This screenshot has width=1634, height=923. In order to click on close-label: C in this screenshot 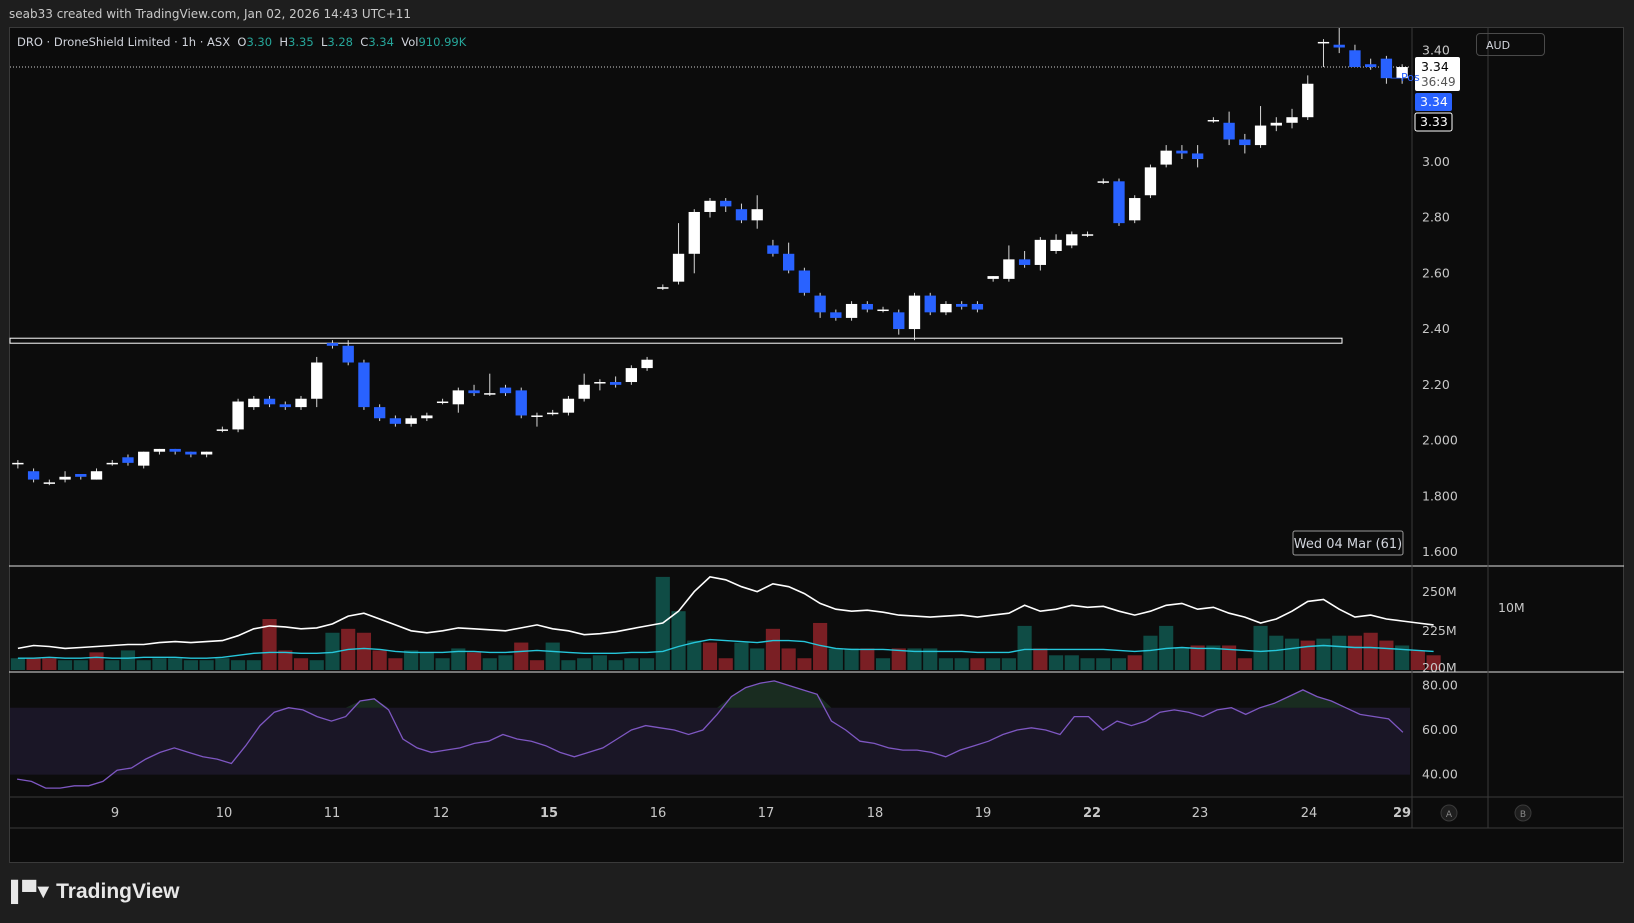, I will do `click(364, 42)`.